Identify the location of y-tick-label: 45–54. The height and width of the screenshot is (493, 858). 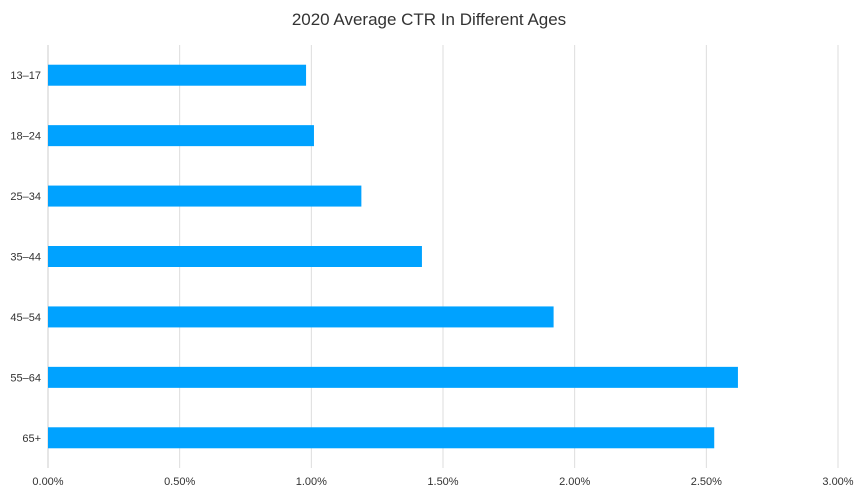
(25, 318).